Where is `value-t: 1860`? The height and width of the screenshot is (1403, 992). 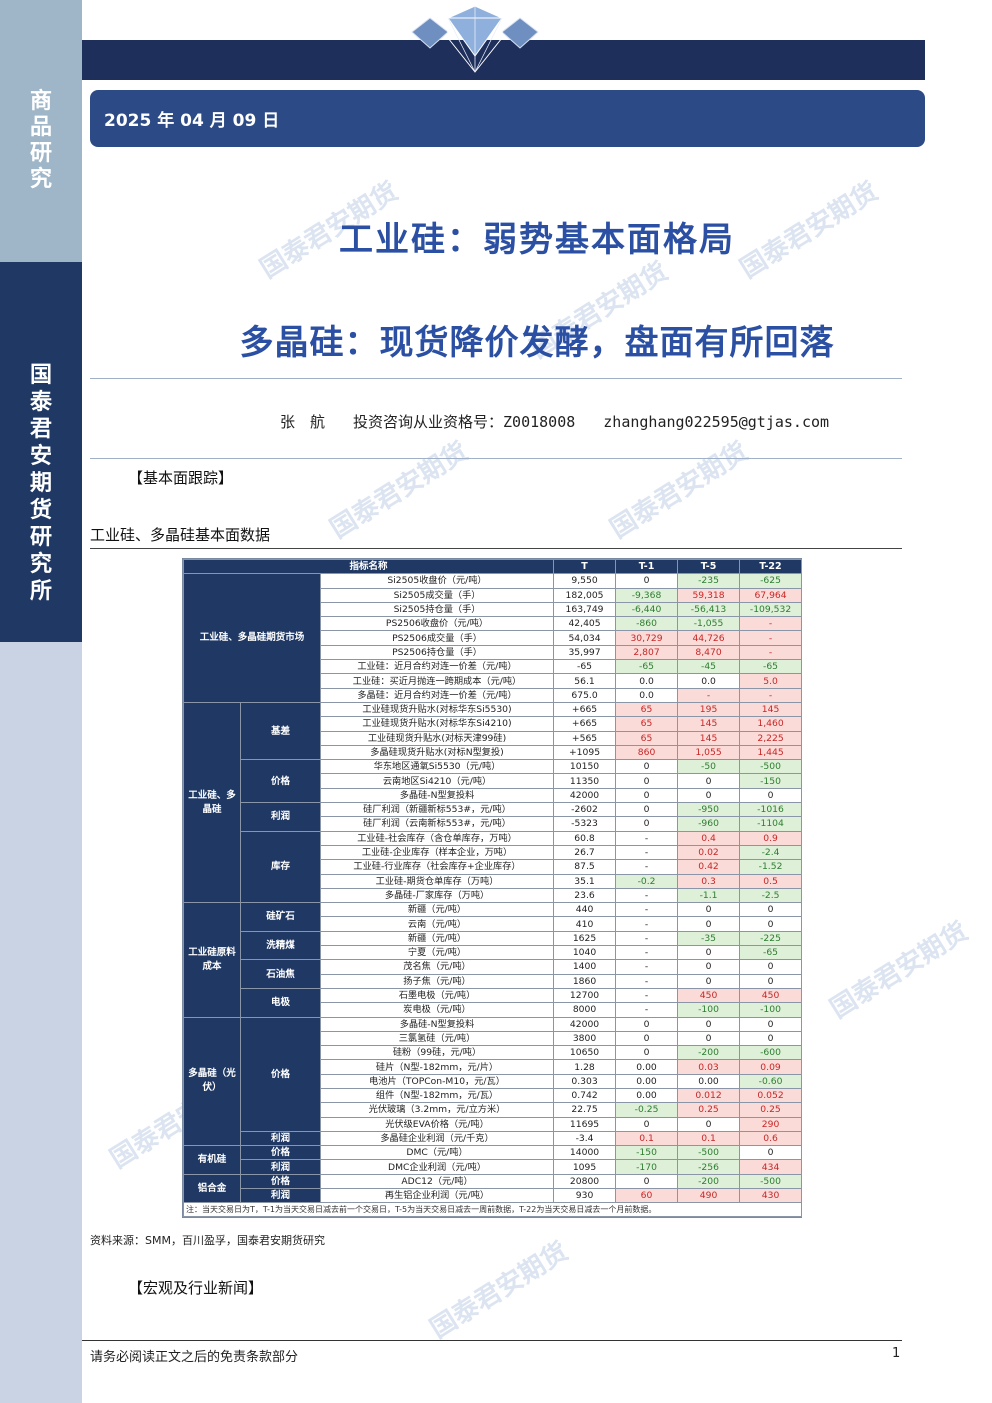 value-t: 1860 is located at coordinates (585, 981).